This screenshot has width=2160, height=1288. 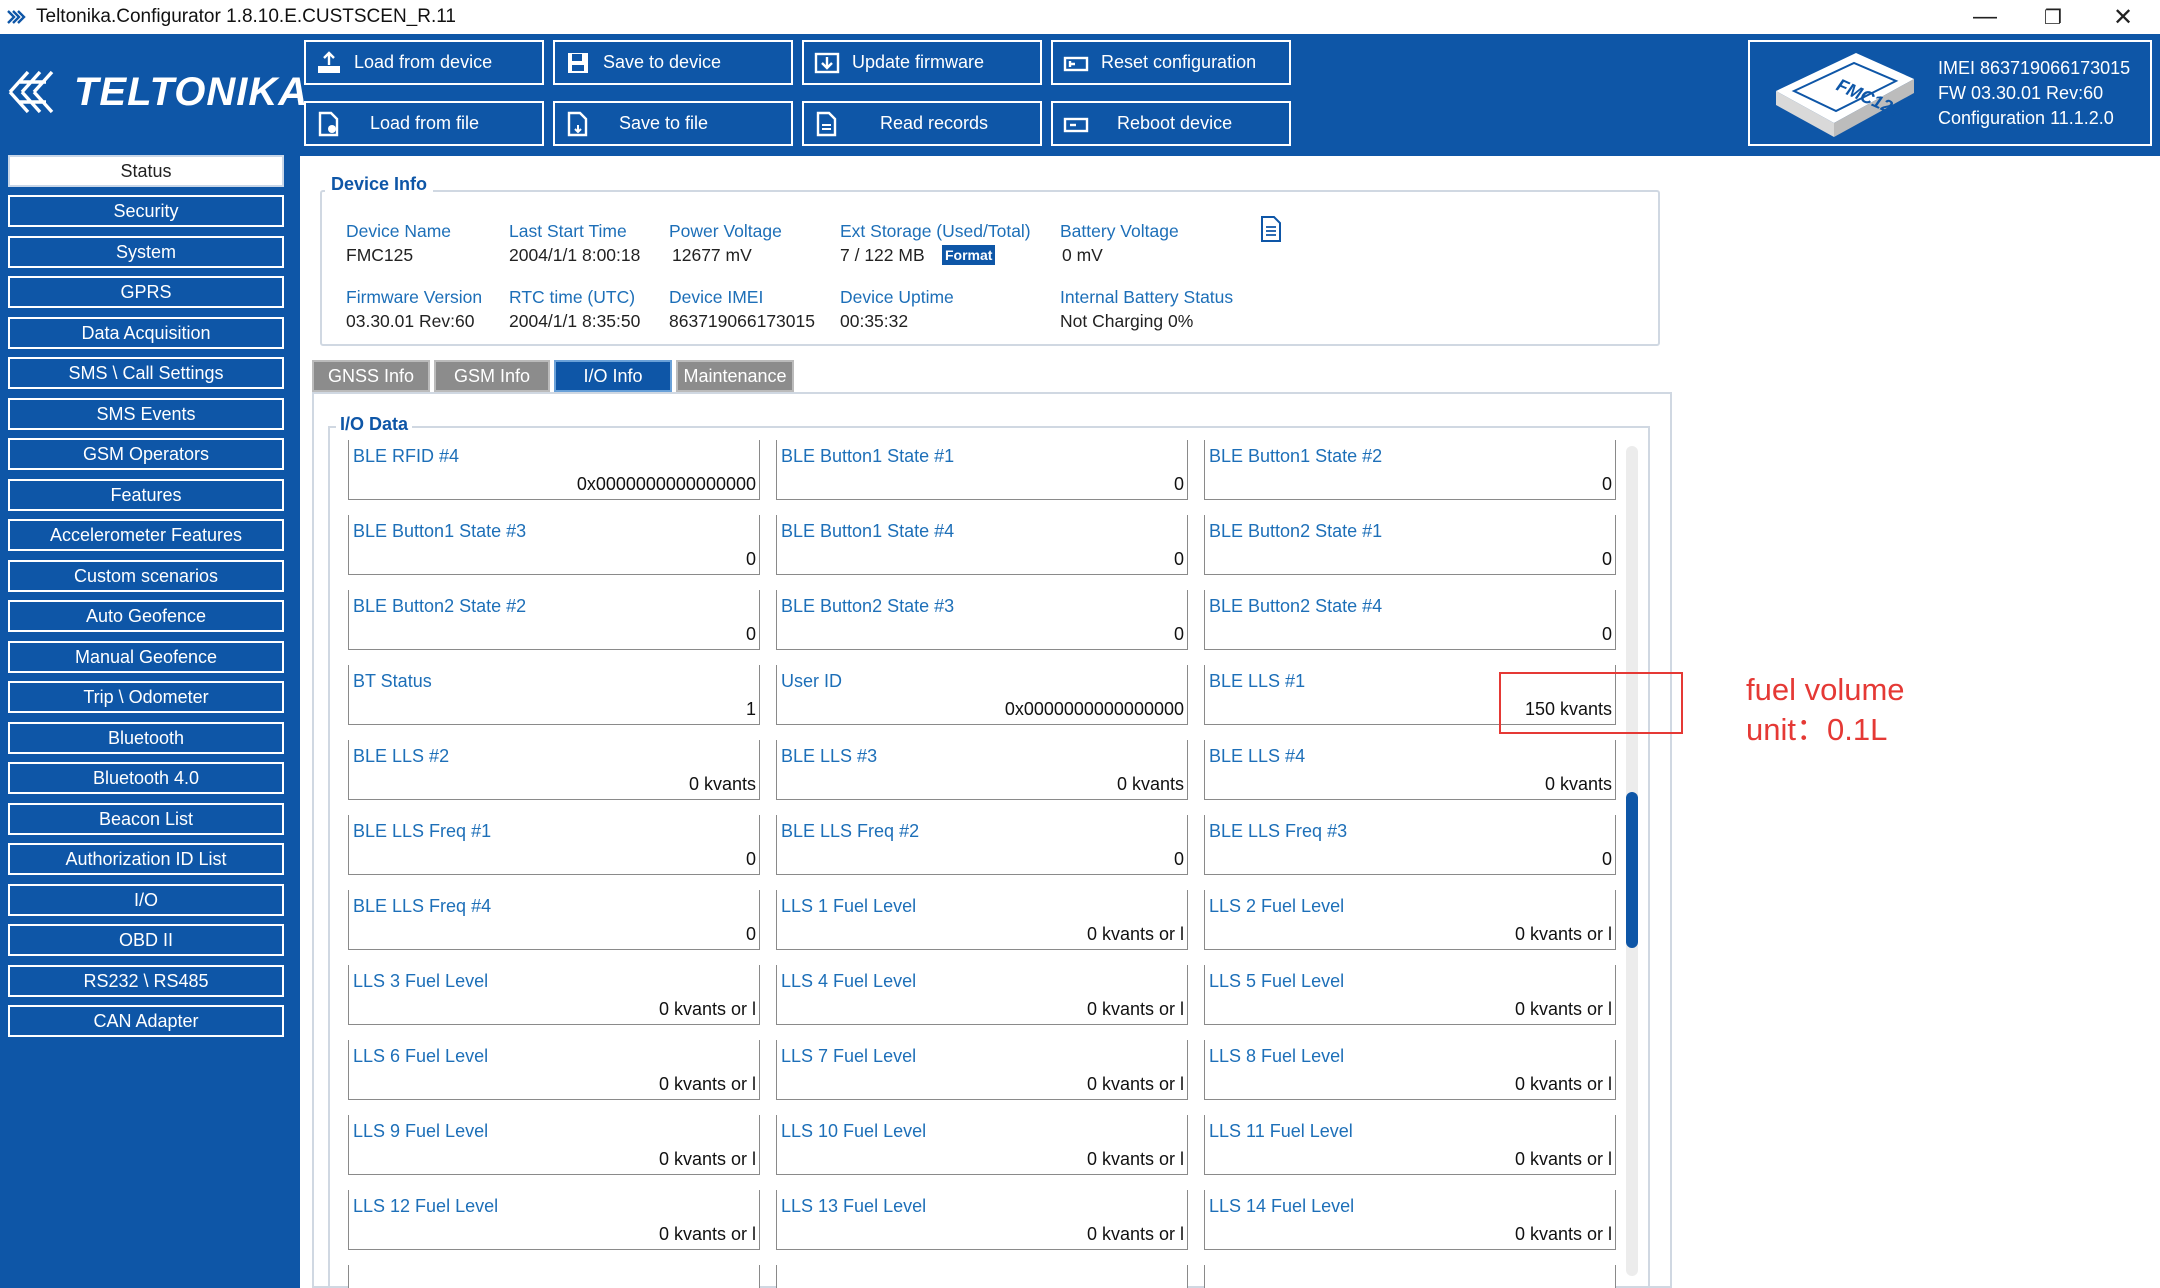 What do you see at coordinates (2026, 117) in the screenshot?
I see `device-configuration: Configuration 11.1.2.0` at bounding box center [2026, 117].